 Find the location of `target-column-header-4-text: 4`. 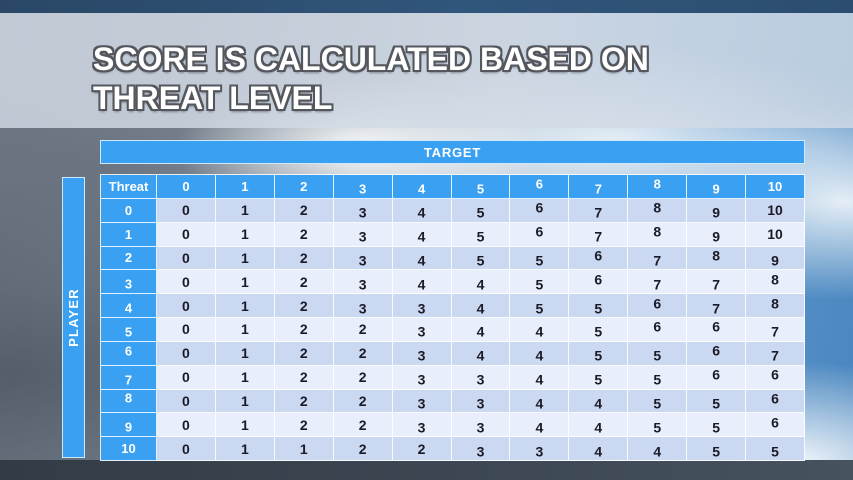

target-column-header-4-text: 4 is located at coordinates (421, 189).